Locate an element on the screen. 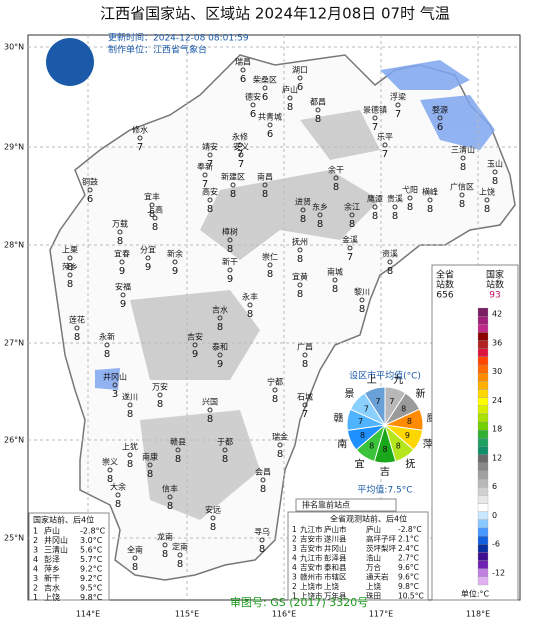  all-cell: 珠田 is located at coordinates (373, 596).